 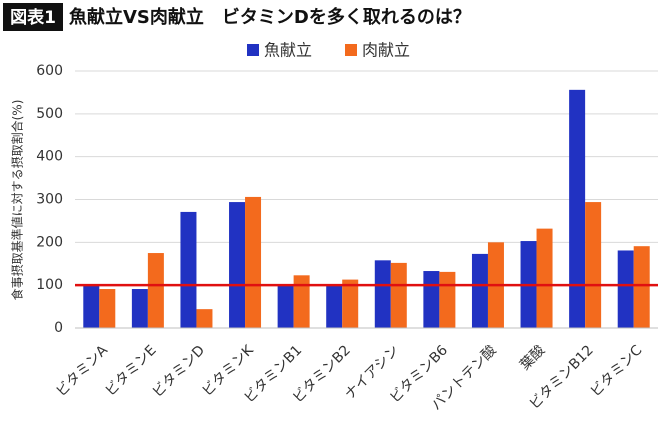 What do you see at coordinates (179, 371) in the screenshot?
I see `x-tick-label: ビタミンD` at bounding box center [179, 371].